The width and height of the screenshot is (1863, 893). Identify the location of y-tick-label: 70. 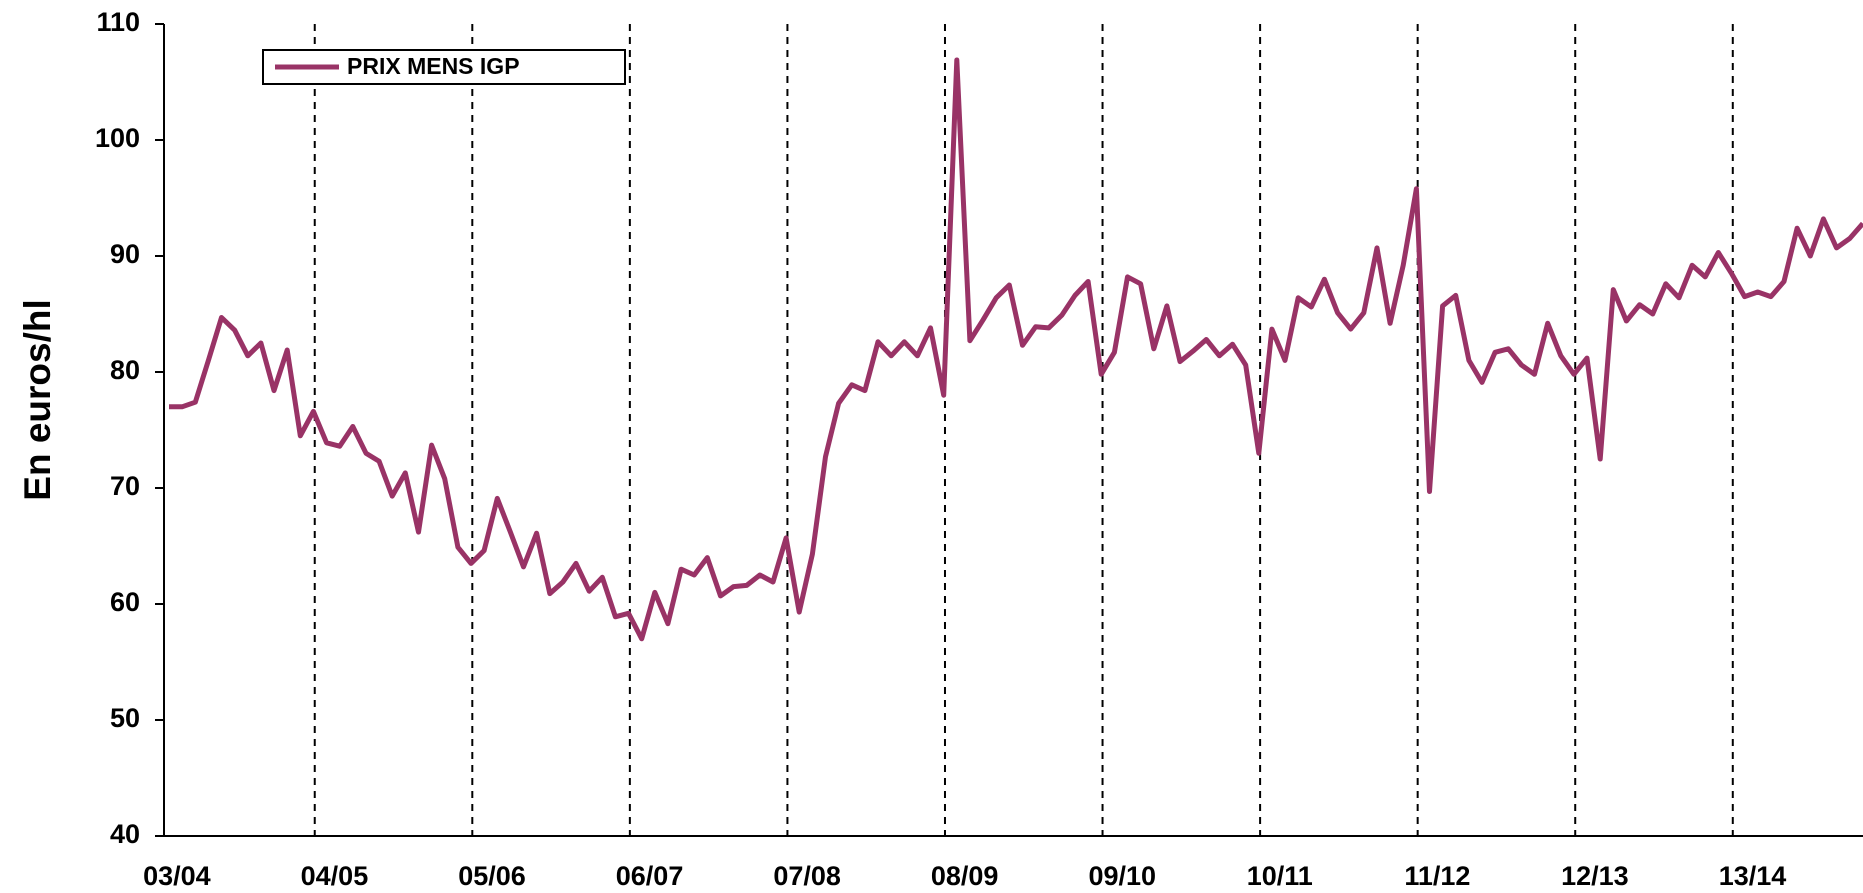
(125, 486).